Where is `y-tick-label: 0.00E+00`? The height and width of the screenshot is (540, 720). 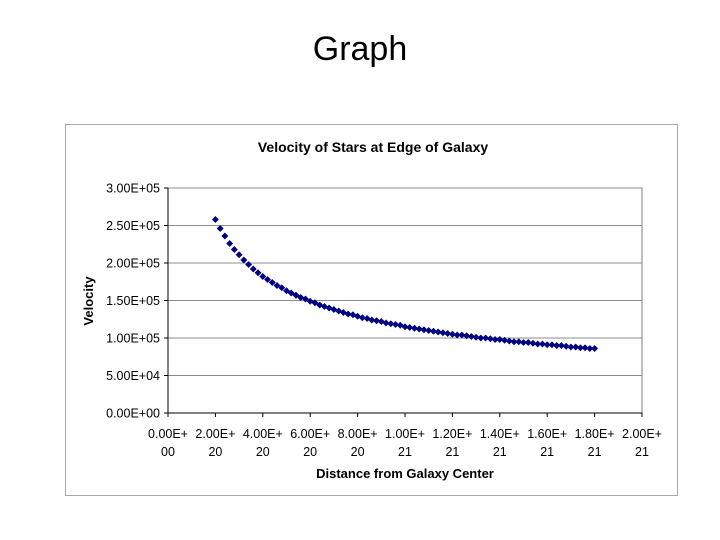 y-tick-label: 0.00E+00 is located at coordinates (133, 414).